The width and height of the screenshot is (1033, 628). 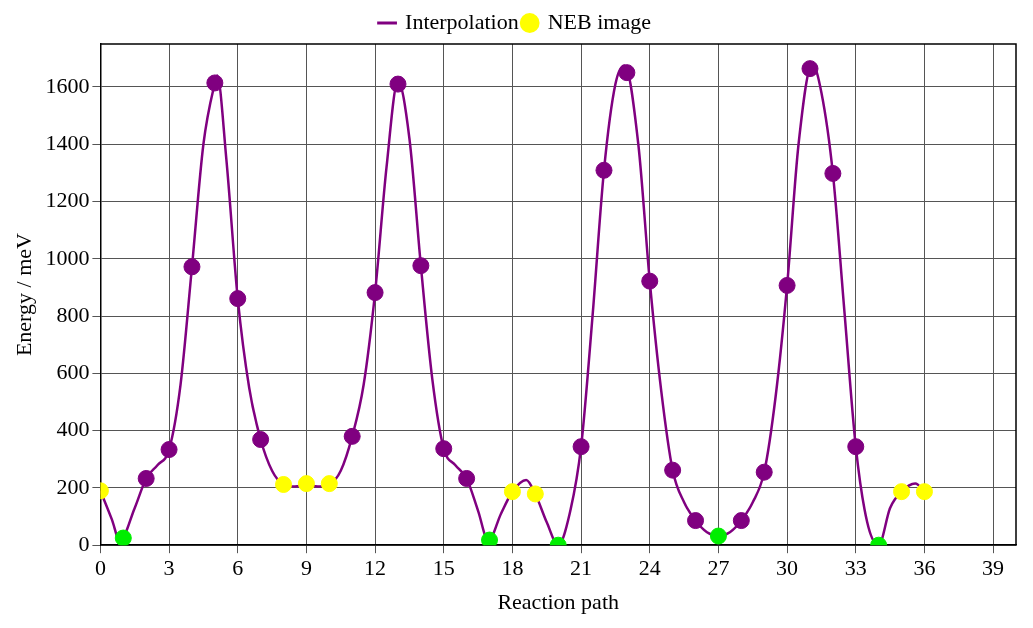 What do you see at coordinates (67, 257) in the screenshot?
I see `y-tick-label: 1000` at bounding box center [67, 257].